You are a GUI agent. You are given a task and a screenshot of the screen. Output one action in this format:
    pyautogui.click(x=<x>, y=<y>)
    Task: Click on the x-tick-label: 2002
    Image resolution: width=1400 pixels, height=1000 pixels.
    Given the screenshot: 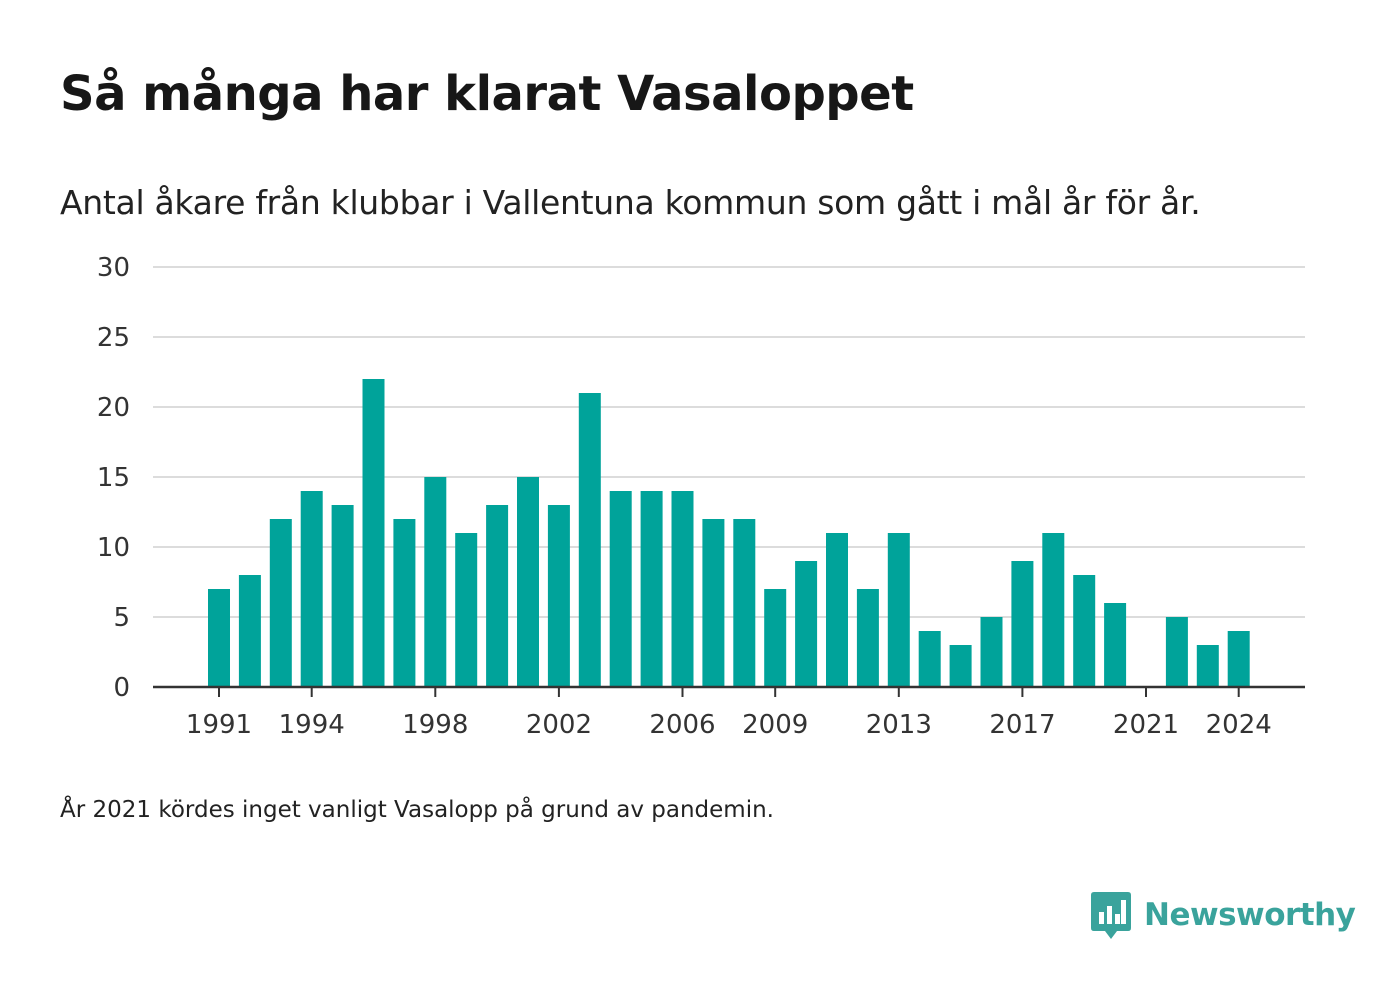 What is the action you would take?
    pyautogui.click(x=559, y=725)
    